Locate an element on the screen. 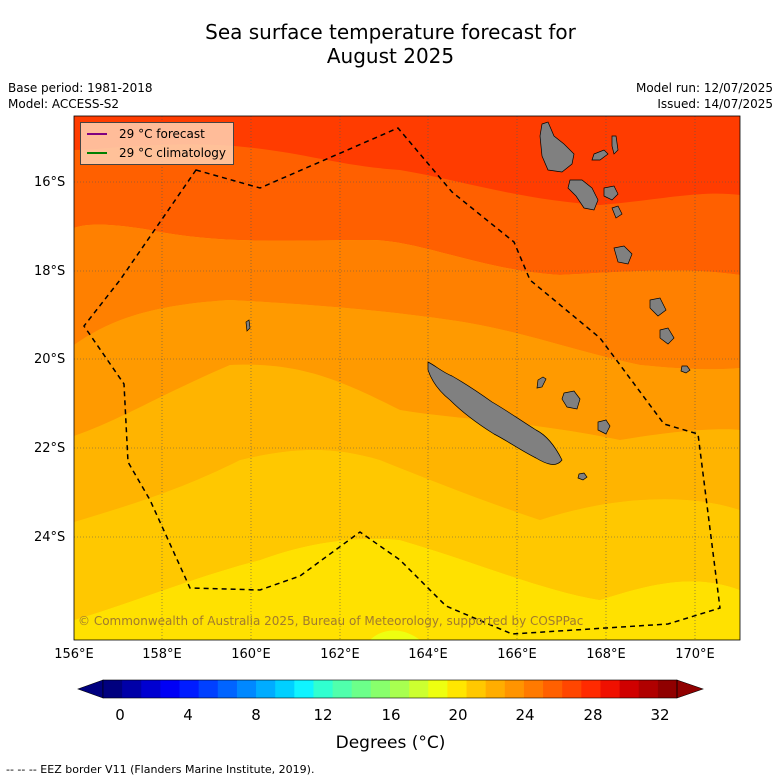  lat-label: 16°S is located at coordinates (50, 182).